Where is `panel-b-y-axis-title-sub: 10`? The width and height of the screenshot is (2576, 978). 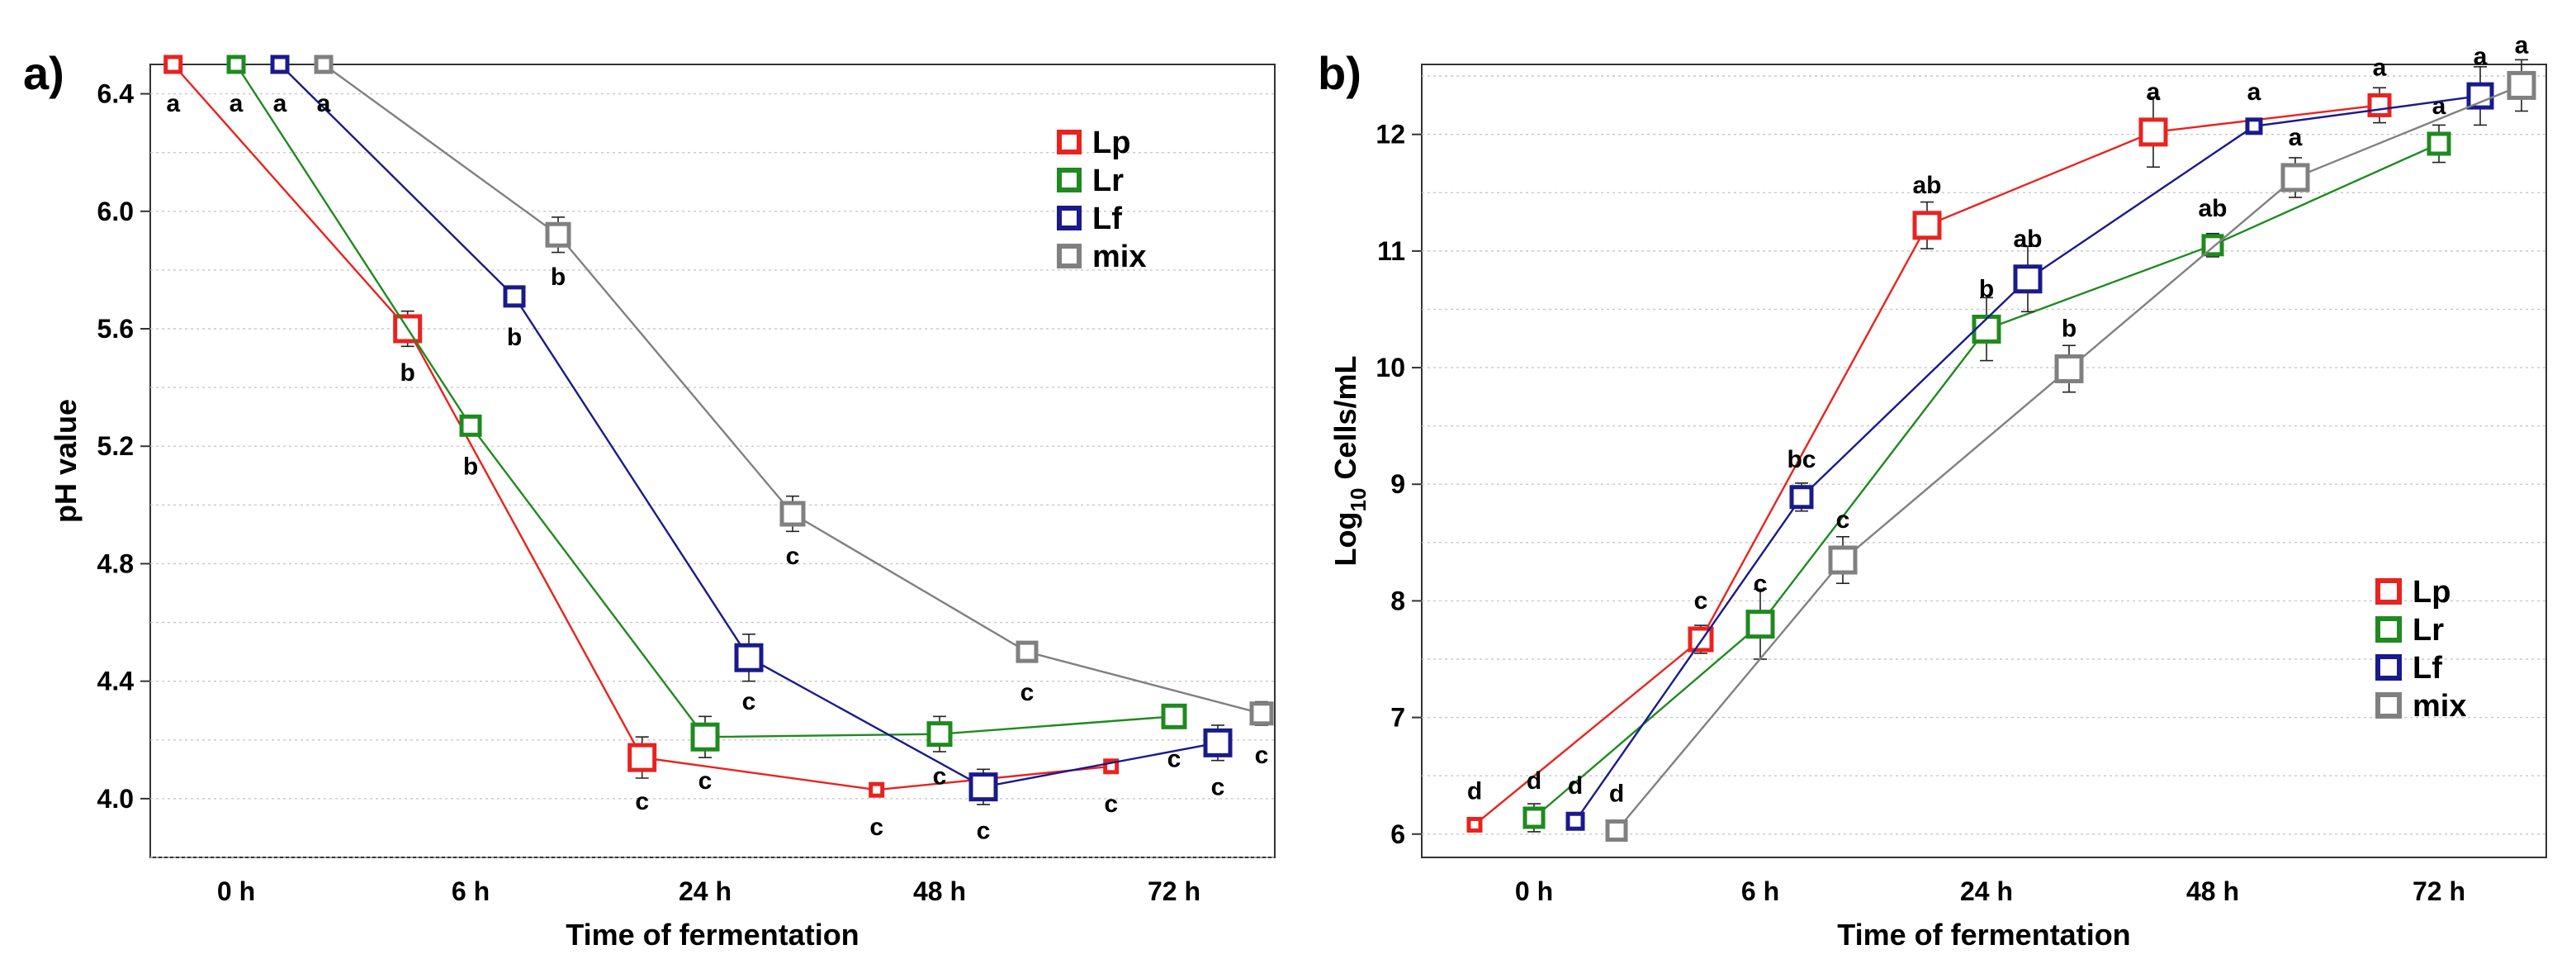 panel-b-y-axis-title-sub: 10 is located at coordinates (1358, 500).